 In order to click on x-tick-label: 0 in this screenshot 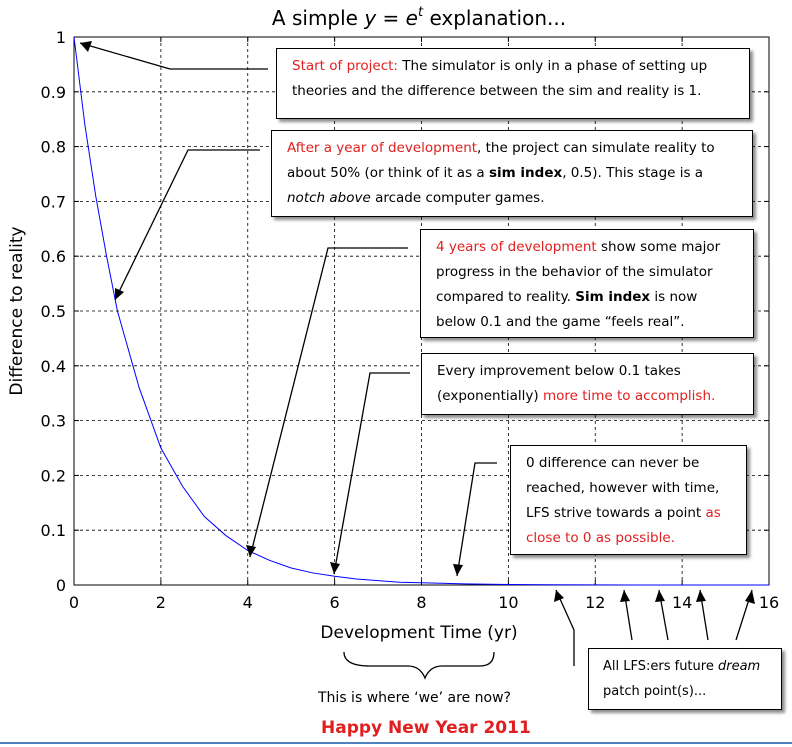, I will do `click(74, 602)`.